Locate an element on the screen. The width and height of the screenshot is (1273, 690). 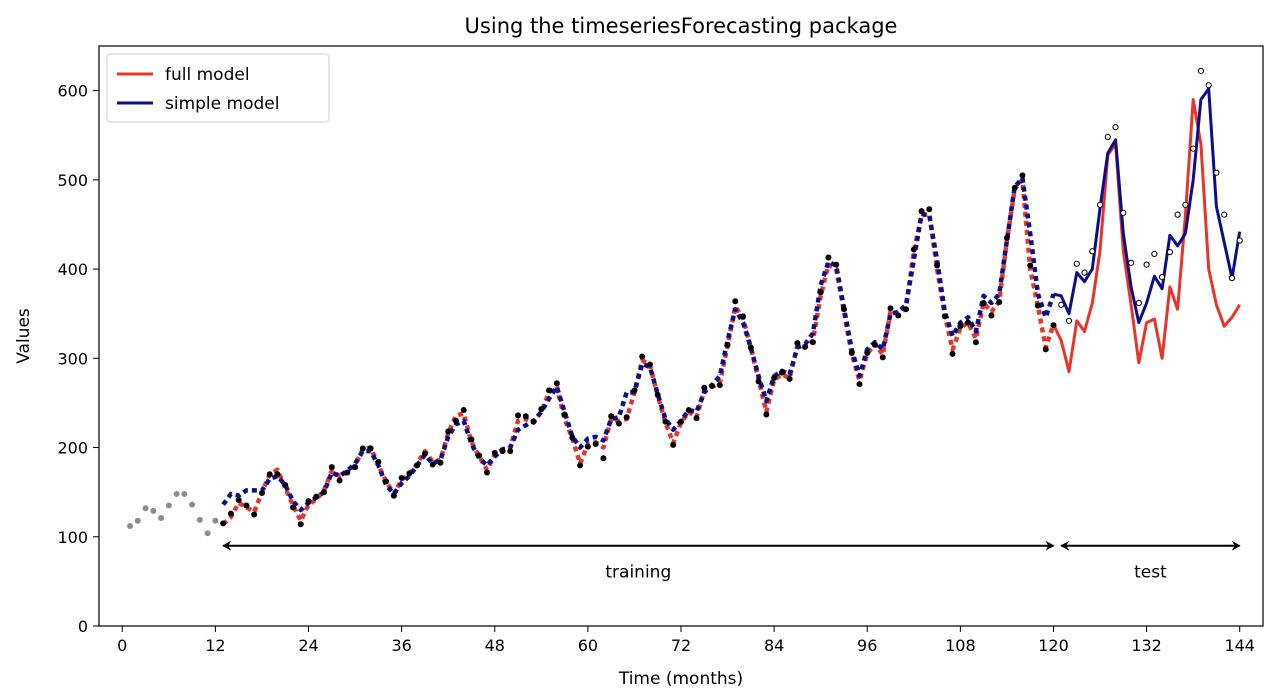
y-tick-label: 100 is located at coordinates (72, 537).